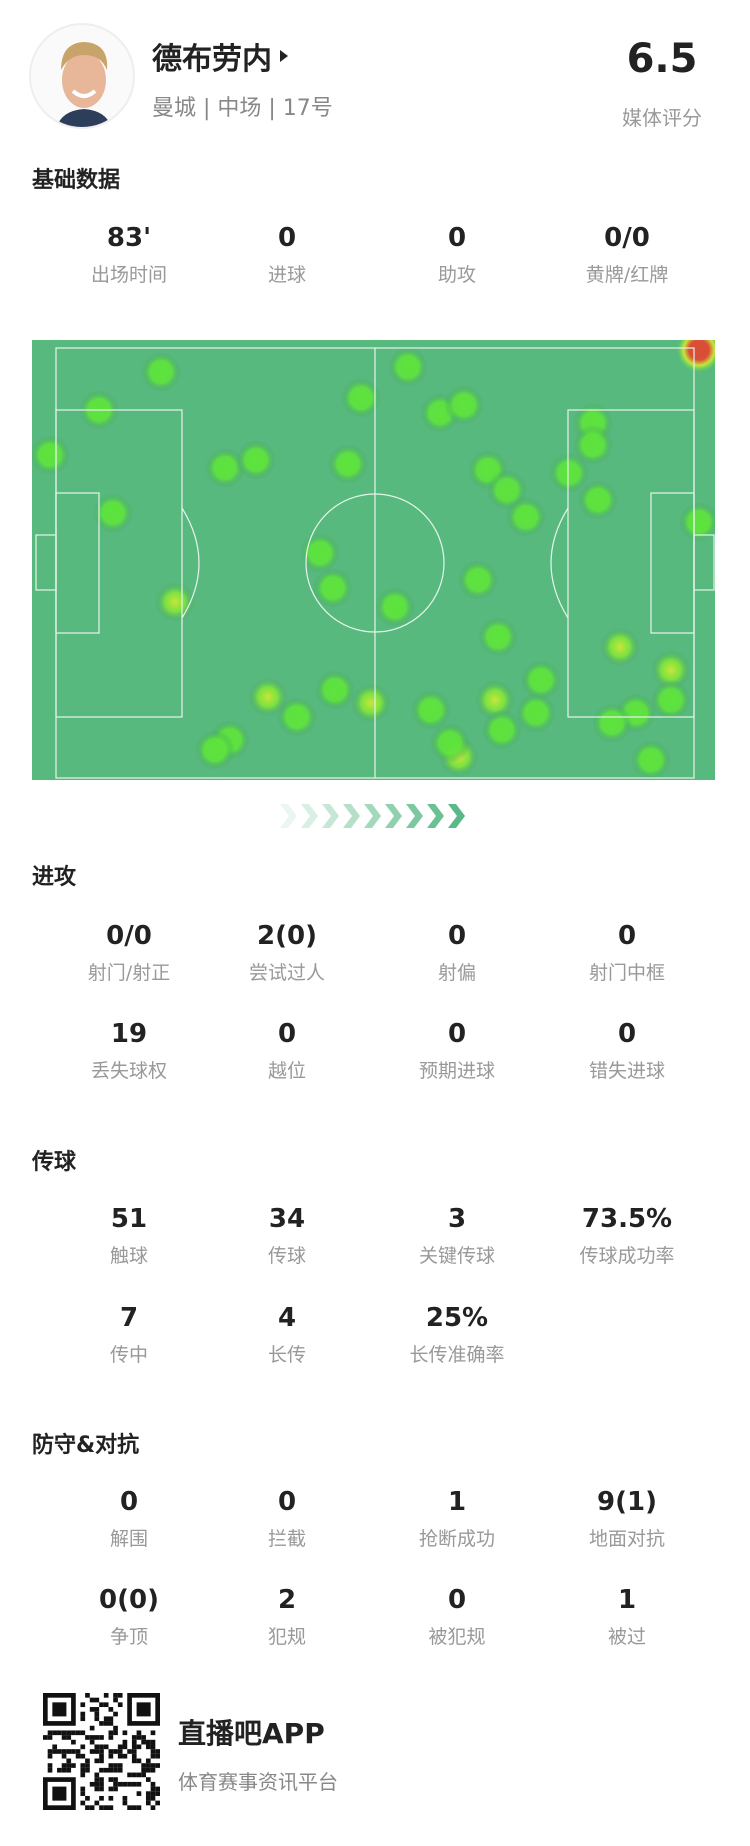 The image size is (750, 1846). What do you see at coordinates (627, 1616) in the screenshot?
I see `stat-item: 1 被过` at bounding box center [627, 1616].